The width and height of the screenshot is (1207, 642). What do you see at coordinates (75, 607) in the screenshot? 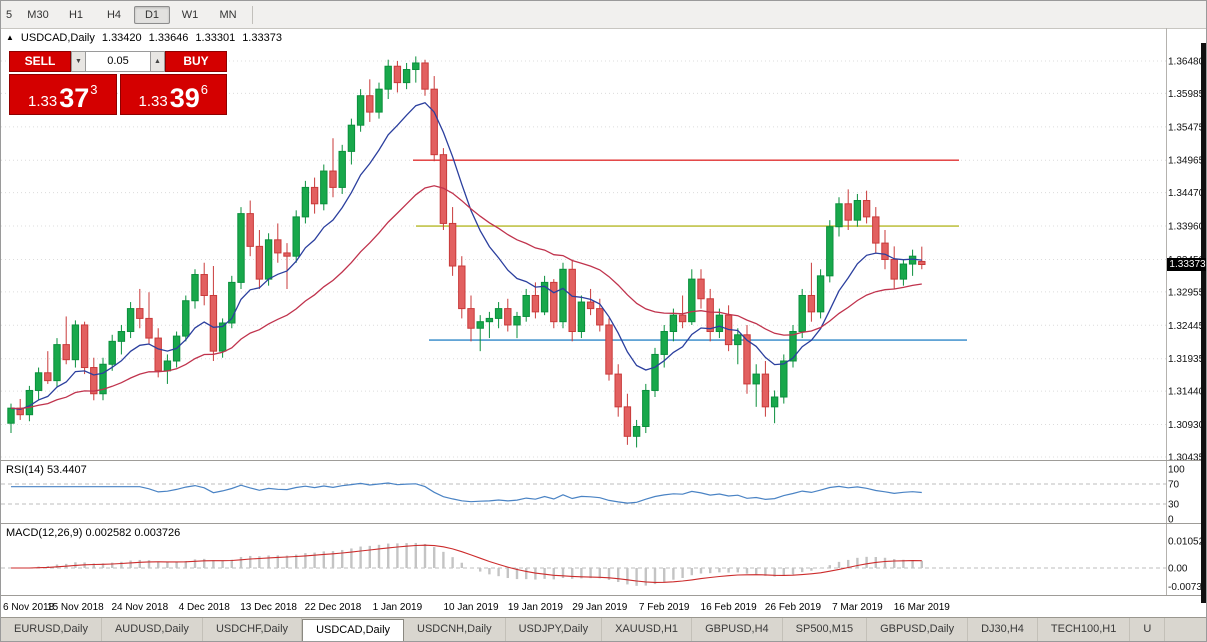
I see `date-axis-label: 15 Nov 2018` at bounding box center [75, 607].